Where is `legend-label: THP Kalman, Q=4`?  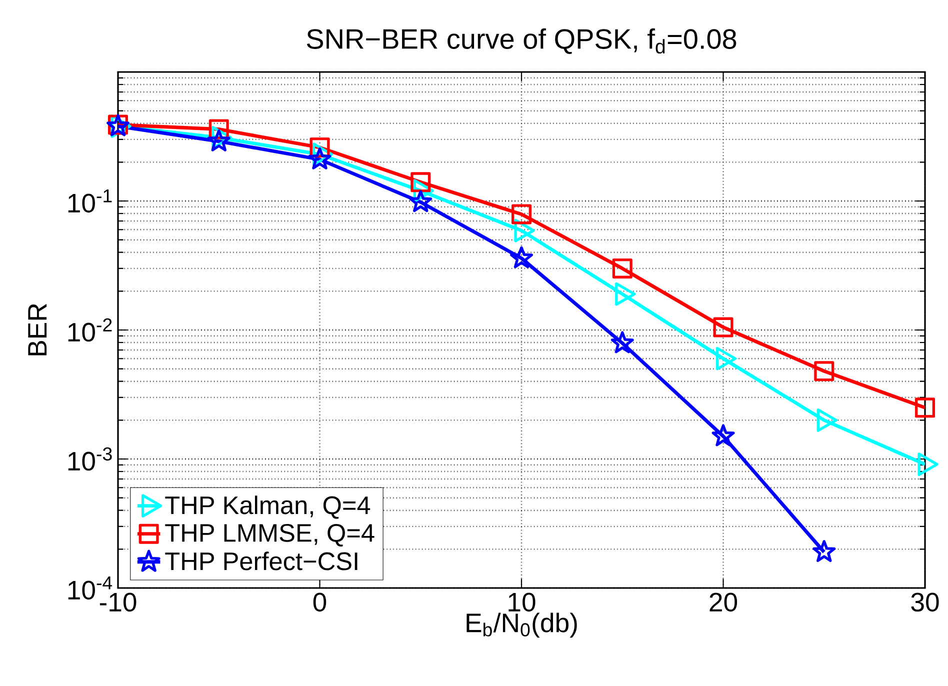 legend-label: THP Kalman, Q=4 is located at coordinates (267, 507).